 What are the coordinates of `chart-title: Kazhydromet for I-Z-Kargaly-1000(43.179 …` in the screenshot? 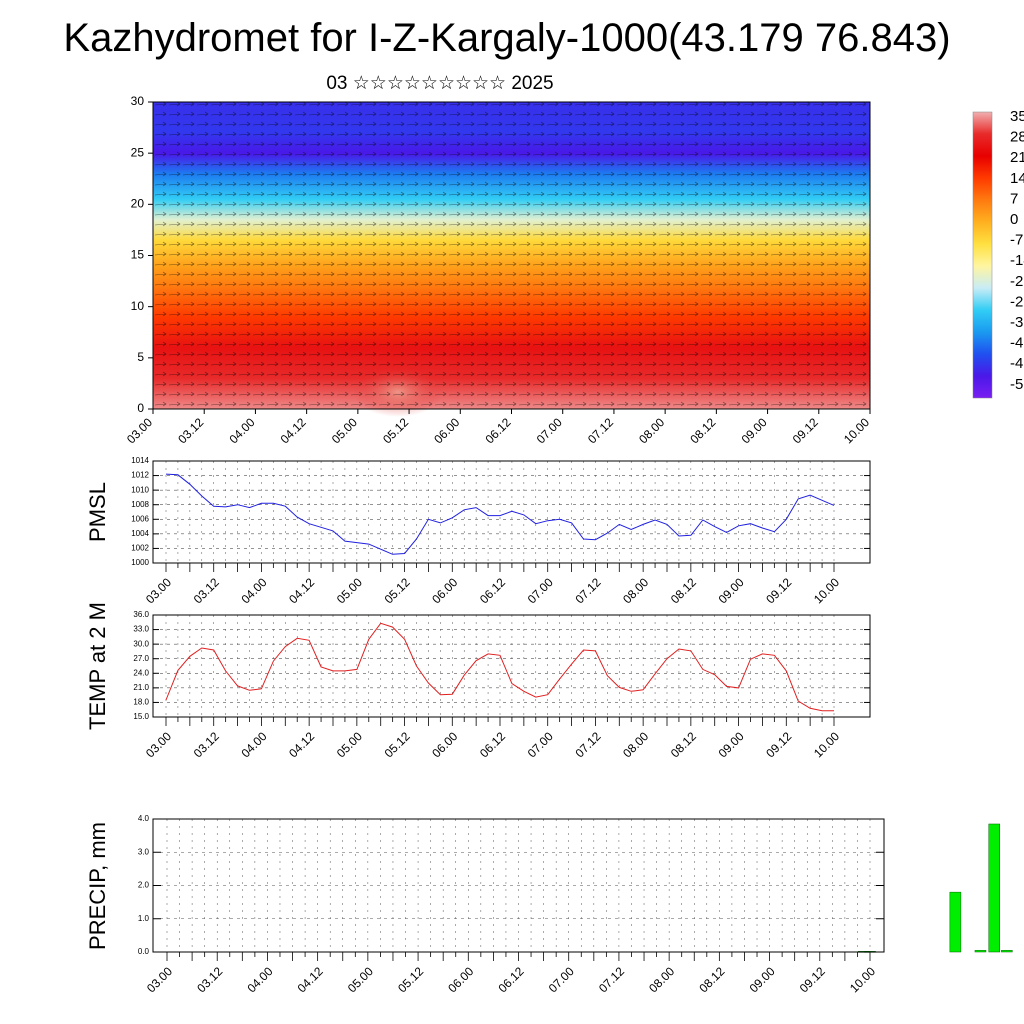 It's located at (507, 38).